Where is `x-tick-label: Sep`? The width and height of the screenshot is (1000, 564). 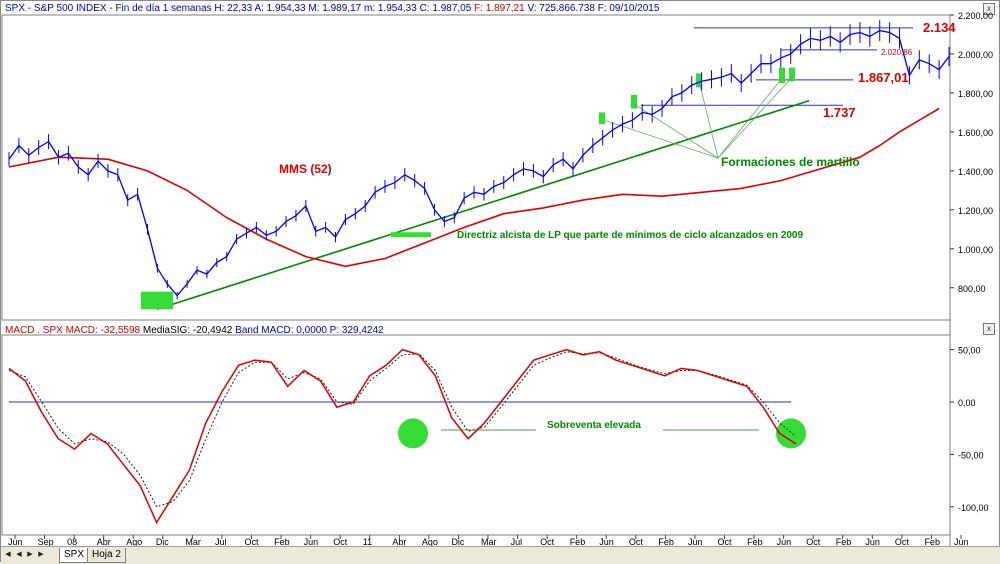 x-tick-label: Sep is located at coordinates (46, 541).